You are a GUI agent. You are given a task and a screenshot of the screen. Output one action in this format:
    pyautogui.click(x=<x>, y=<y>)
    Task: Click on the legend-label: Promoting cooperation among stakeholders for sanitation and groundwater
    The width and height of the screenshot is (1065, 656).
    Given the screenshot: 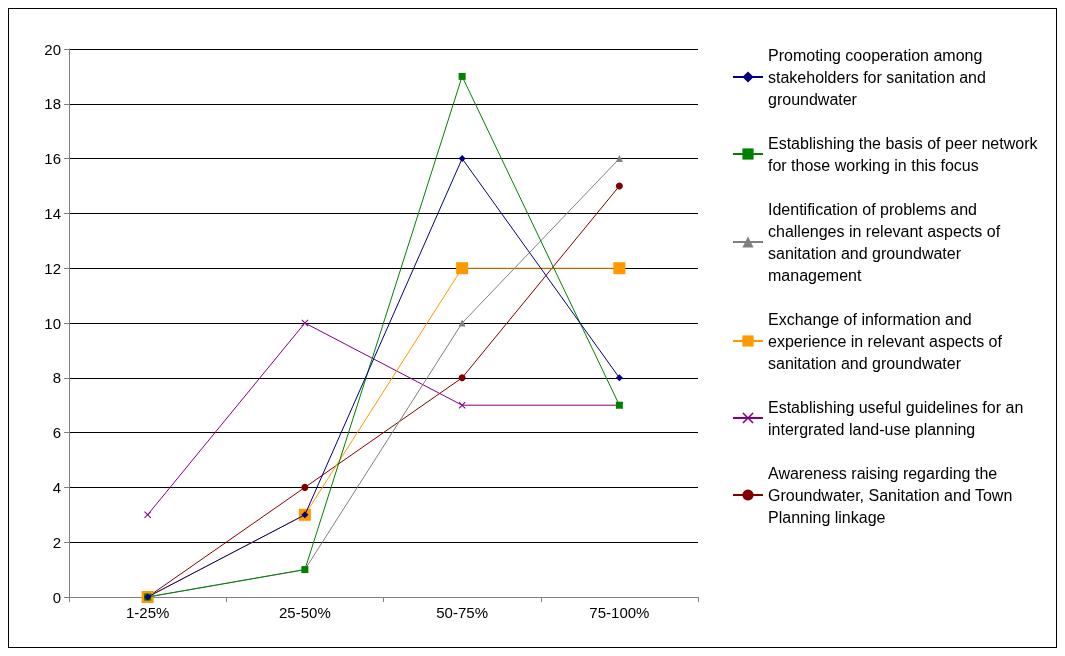 What is the action you would take?
    pyautogui.click(x=879, y=77)
    